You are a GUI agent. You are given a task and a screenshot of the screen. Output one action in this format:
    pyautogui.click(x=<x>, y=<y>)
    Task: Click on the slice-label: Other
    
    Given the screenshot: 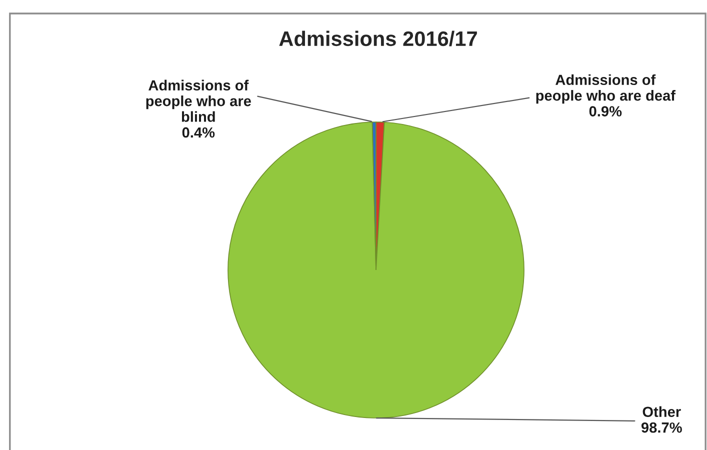 What is the action you would take?
    pyautogui.click(x=661, y=412)
    